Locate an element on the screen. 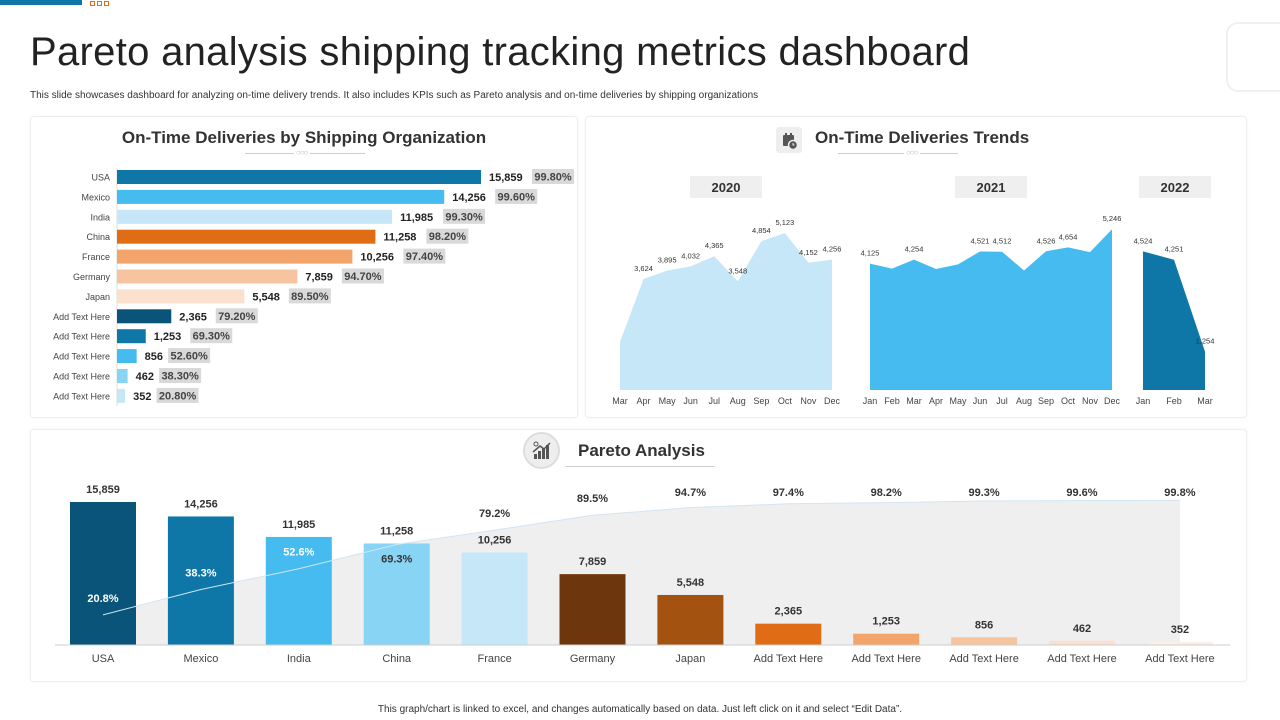 The height and width of the screenshot is (720, 1280). data-label: 4,526 is located at coordinates (1046, 240).